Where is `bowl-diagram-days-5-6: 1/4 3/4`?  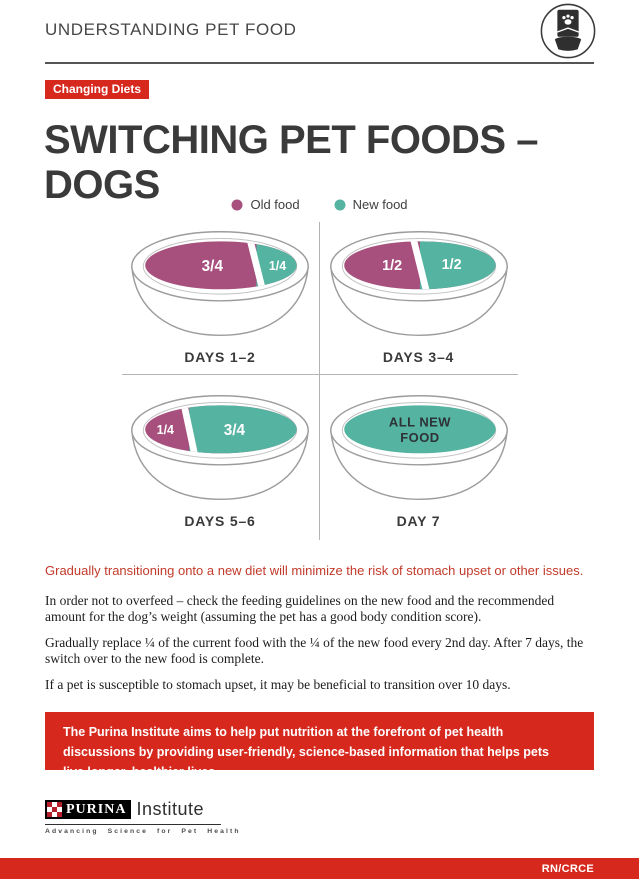
bowl-diagram-days-5-6: 1/4 3/4 is located at coordinates (220, 448).